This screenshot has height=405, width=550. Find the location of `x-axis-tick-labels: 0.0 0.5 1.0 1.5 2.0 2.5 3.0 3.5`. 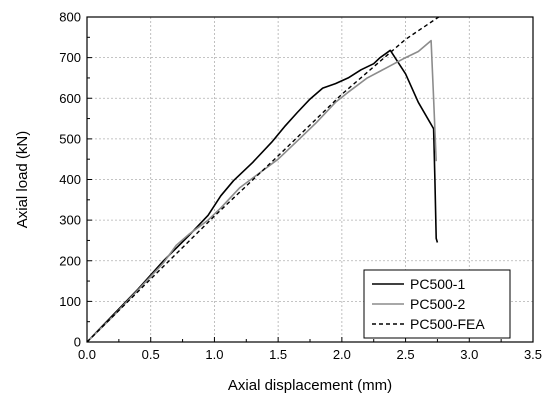

x-axis-tick-labels: 0.0 0.5 1.0 1.5 2.0 2.5 3.0 3.5 is located at coordinates (310, 354).